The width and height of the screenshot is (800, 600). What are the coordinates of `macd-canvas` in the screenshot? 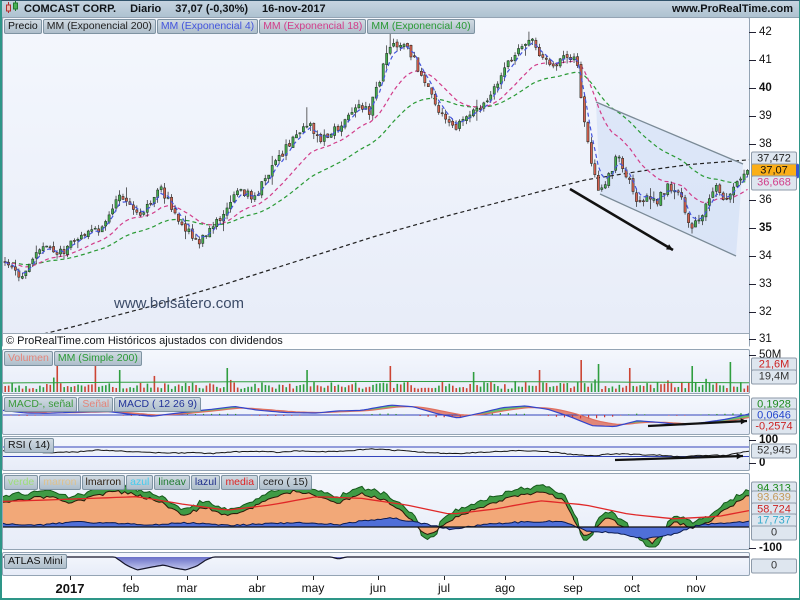 It's located at (376, 415).